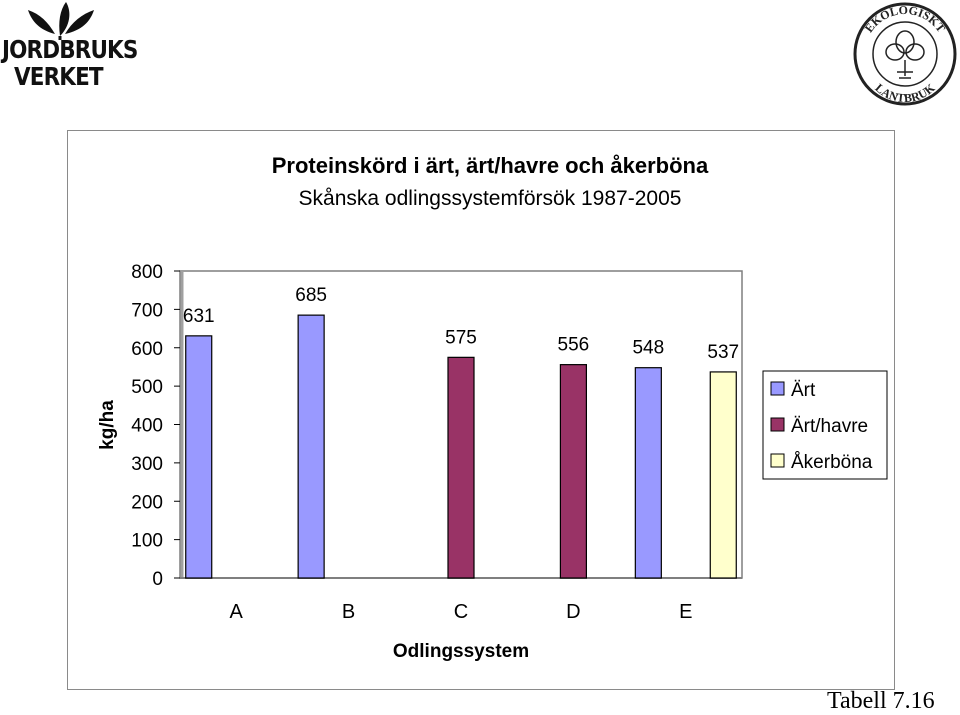 The height and width of the screenshot is (715, 960). Describe the element at coordinates (461, 337) in the screenshot. I see `data-label: 575` at that location.